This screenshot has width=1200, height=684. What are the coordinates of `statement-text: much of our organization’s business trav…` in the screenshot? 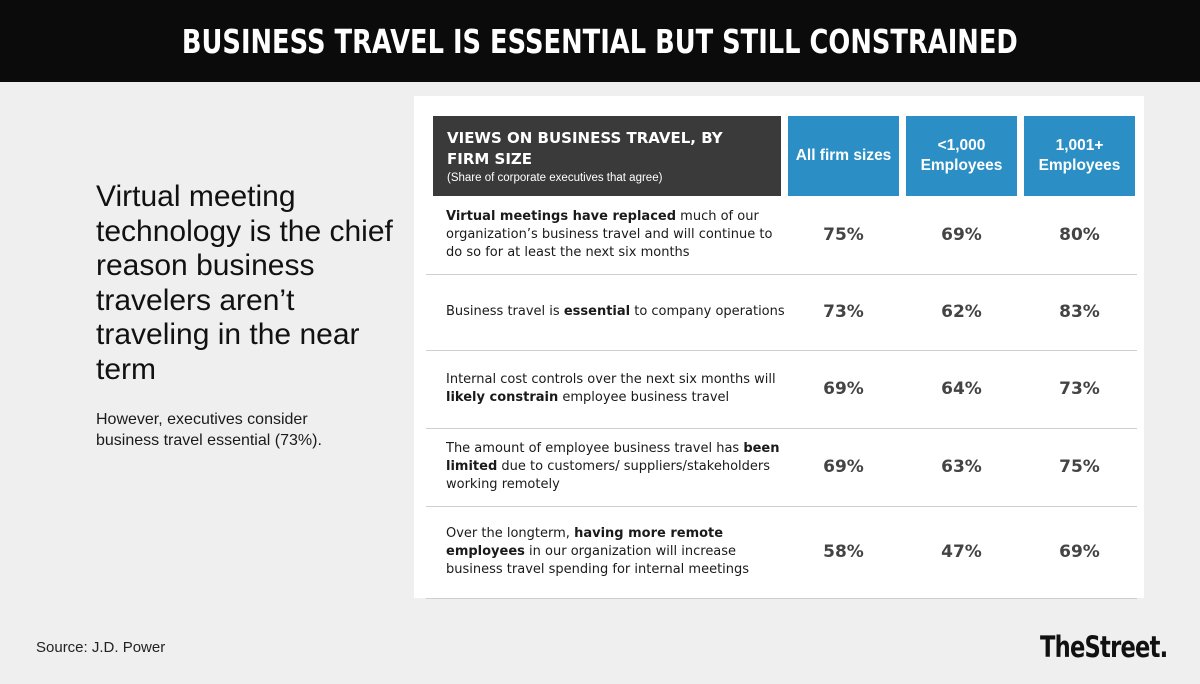 It's located at (609, 234).